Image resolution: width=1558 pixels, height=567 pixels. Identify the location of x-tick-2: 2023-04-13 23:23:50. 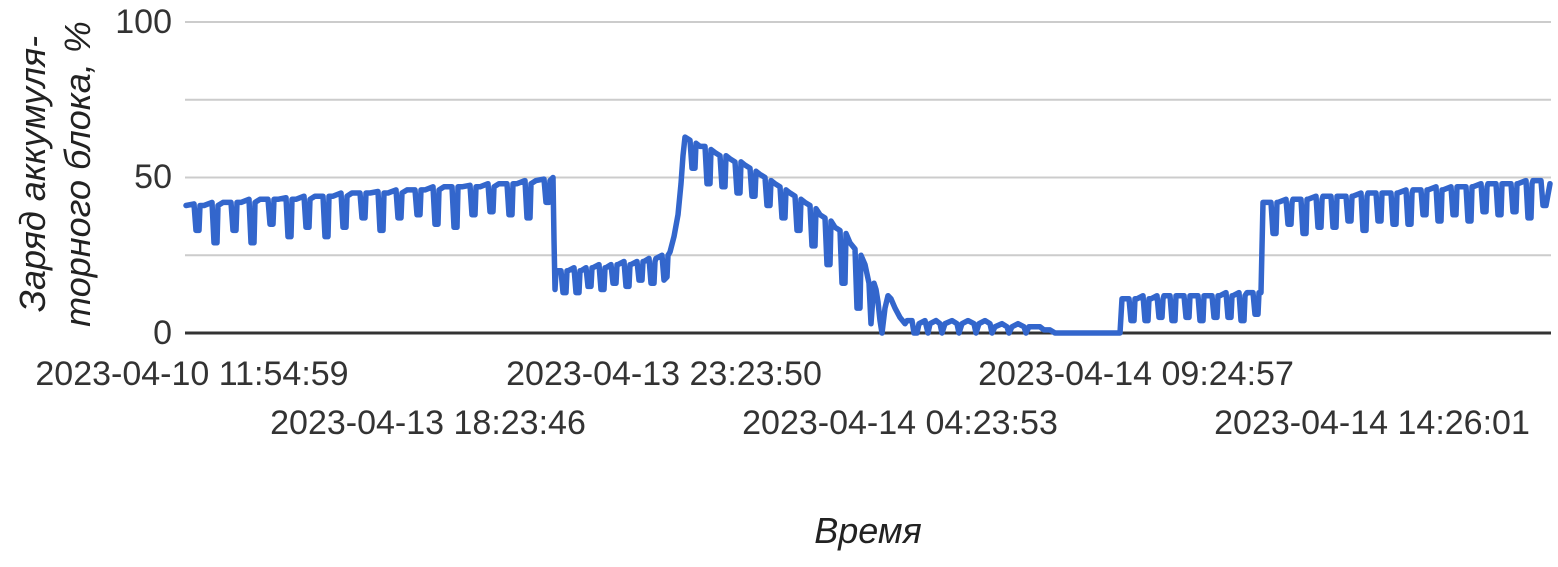
(664, 374).